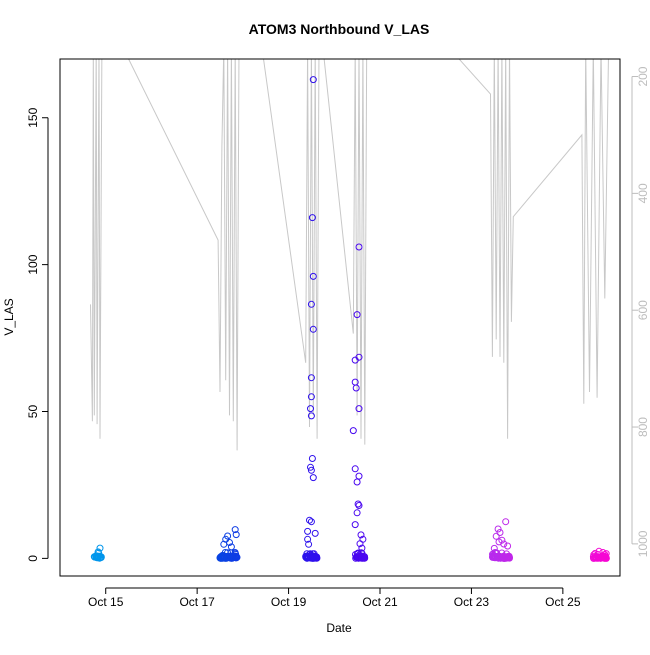  What do you see at coordinates (643, 76) in the screenshot?
I see `right-tick-label: 200` at bounding box center [643, 76].